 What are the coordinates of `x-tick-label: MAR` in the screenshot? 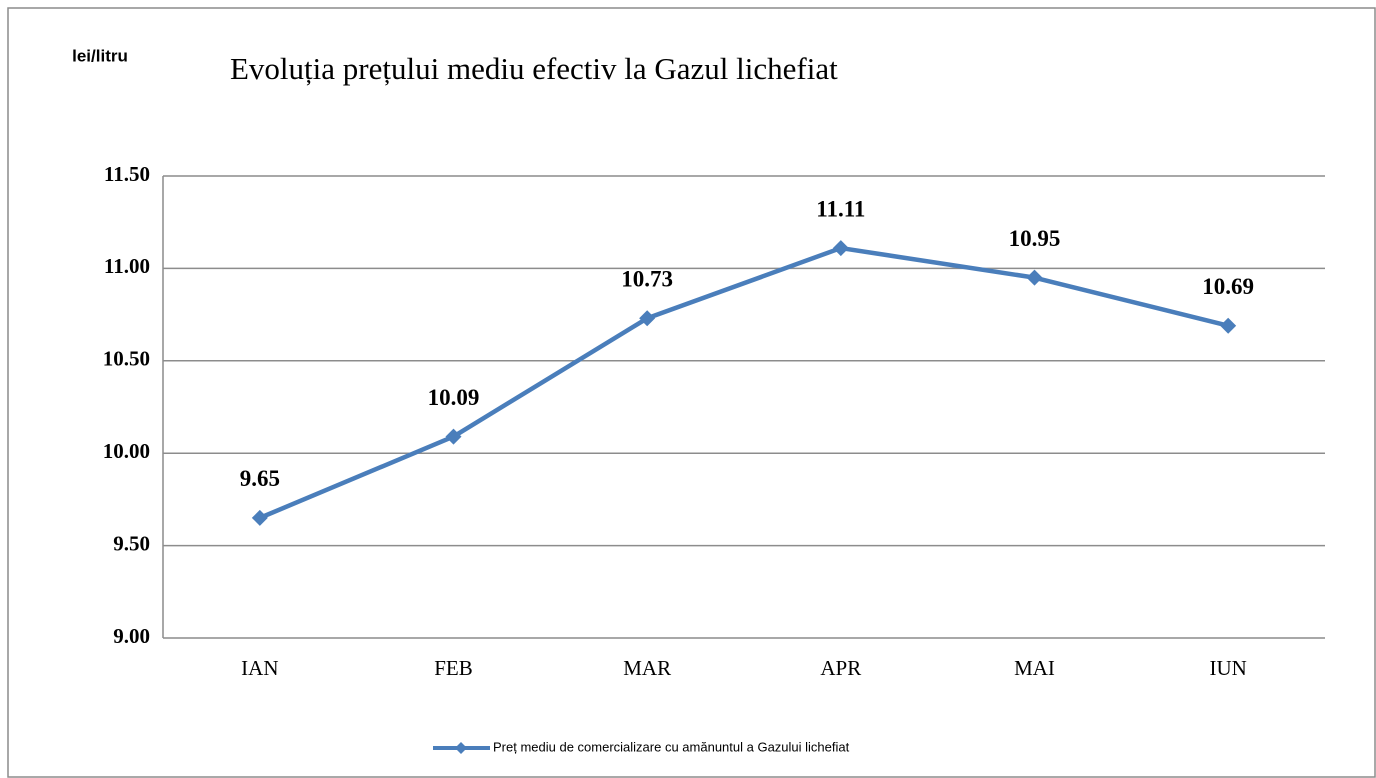 It's located at (647, 668).